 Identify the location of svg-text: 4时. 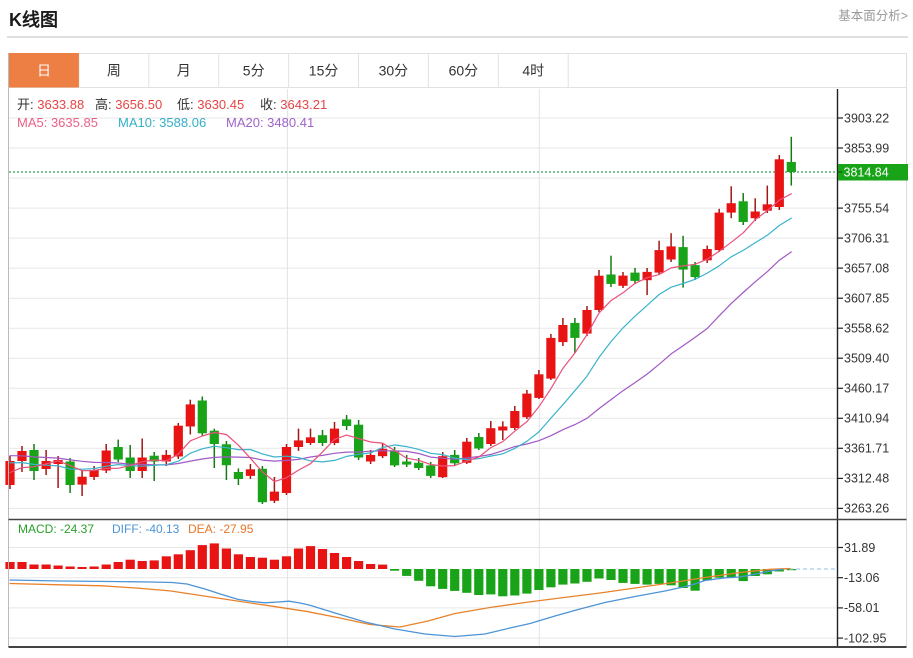
(533, 71).